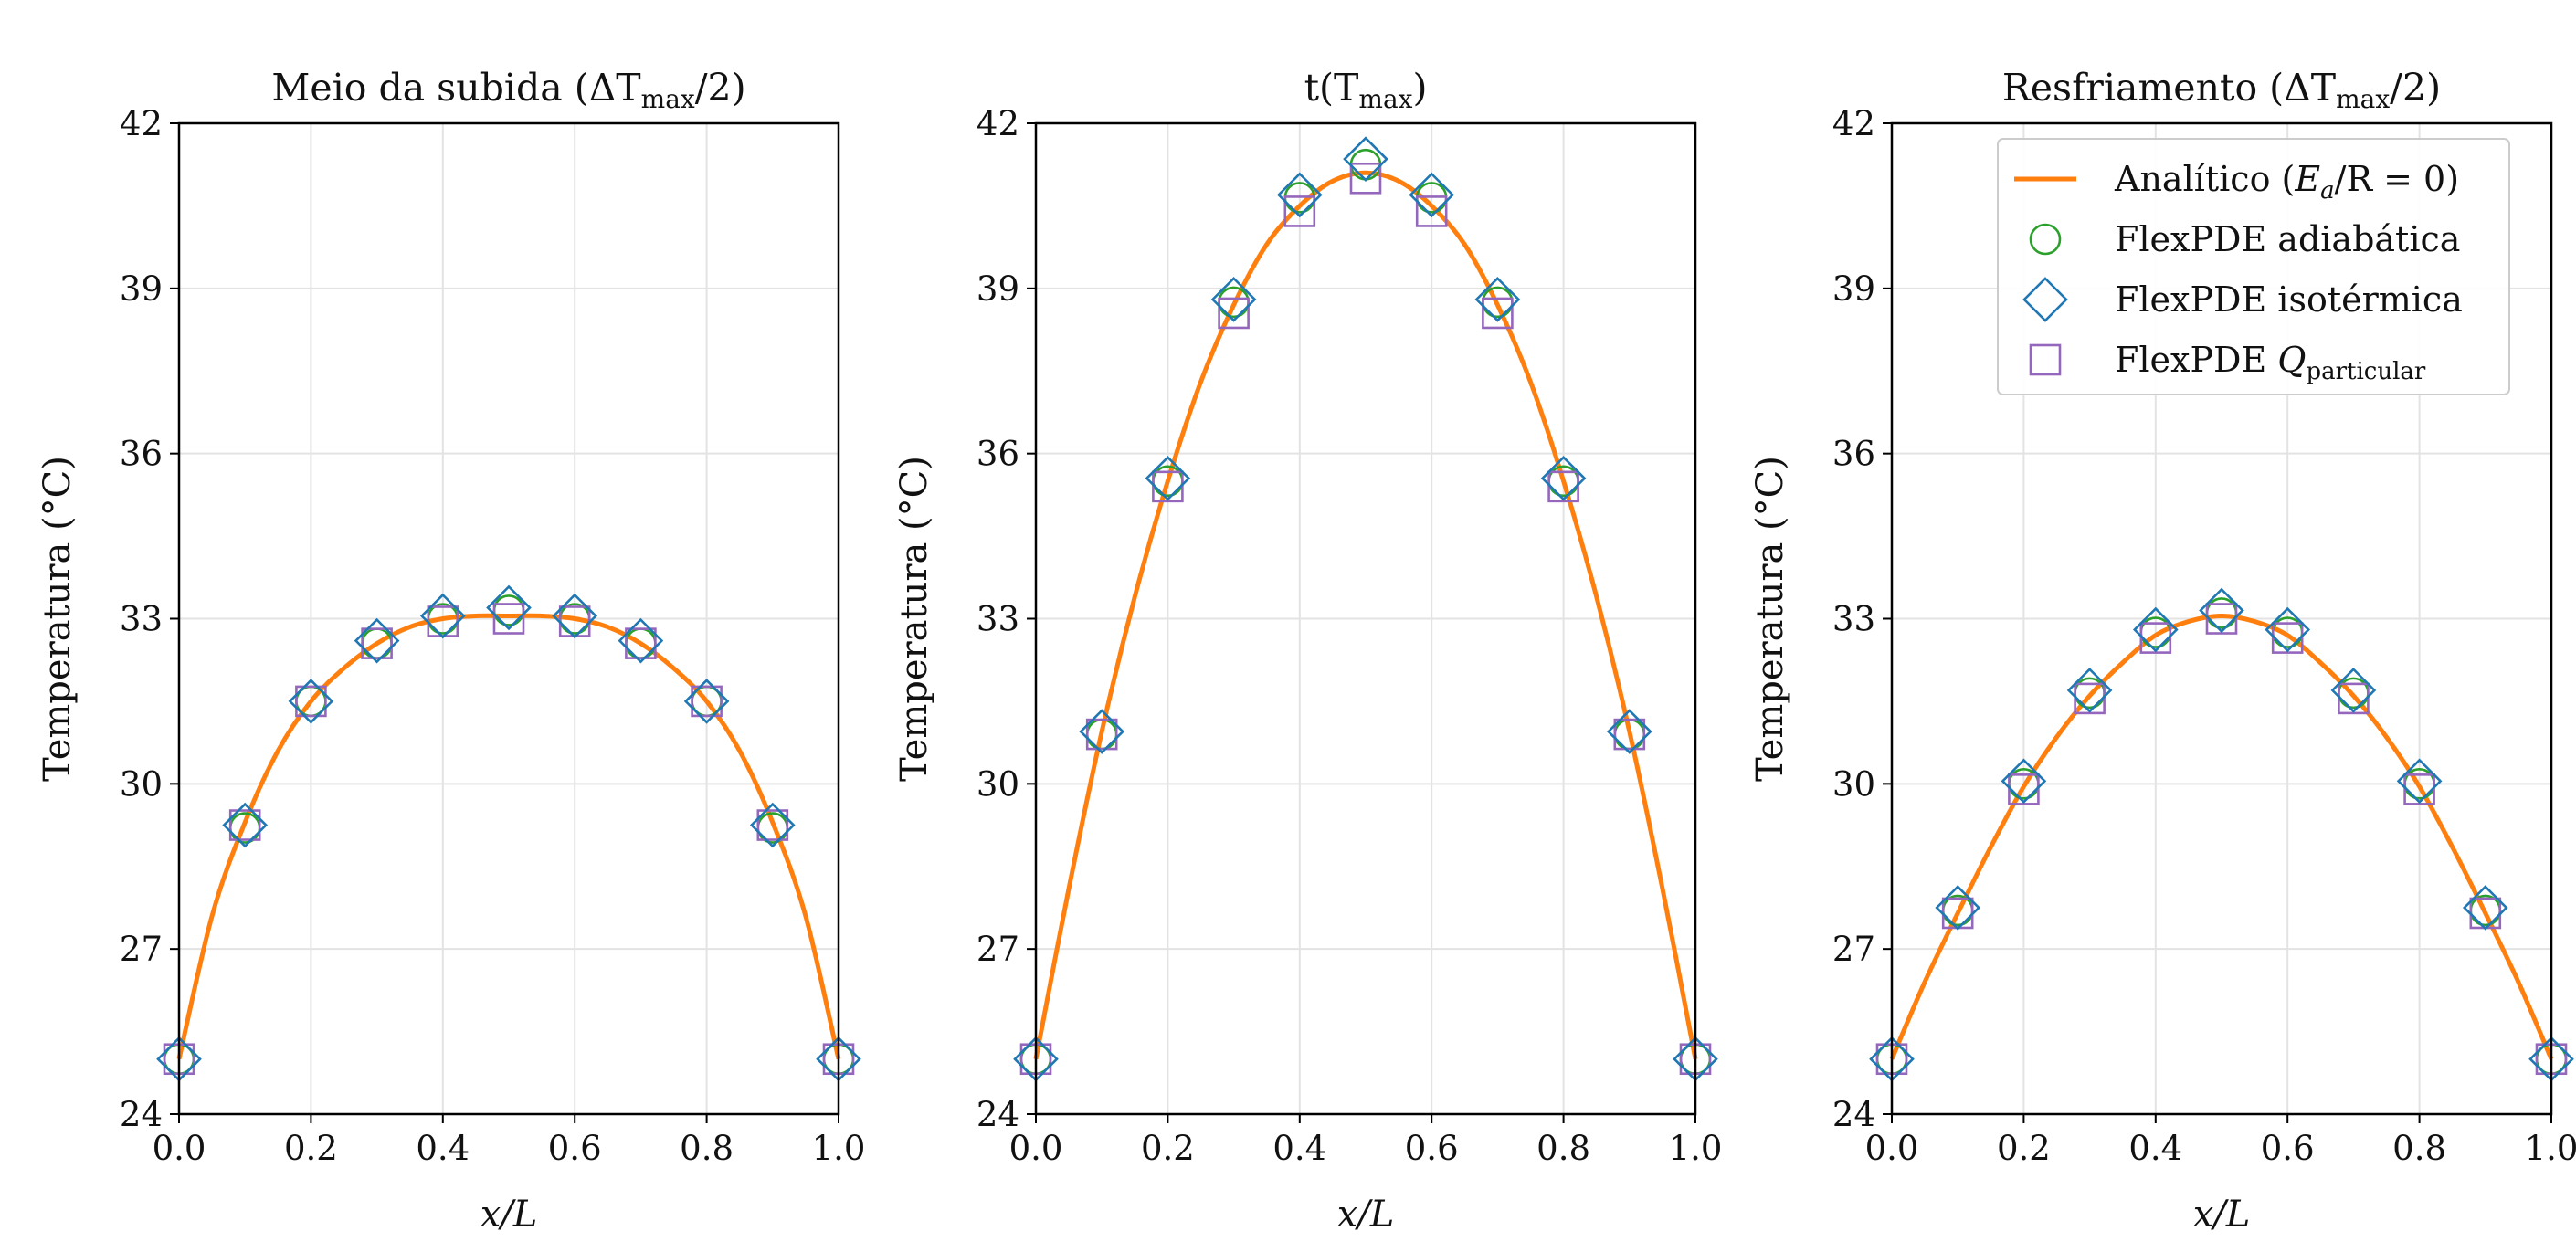 Image resolution: width=2576 pixels, height=1252 pixels. I want to click on legend-entry-text: FlexPDE adiabática, so click(2288, 239).